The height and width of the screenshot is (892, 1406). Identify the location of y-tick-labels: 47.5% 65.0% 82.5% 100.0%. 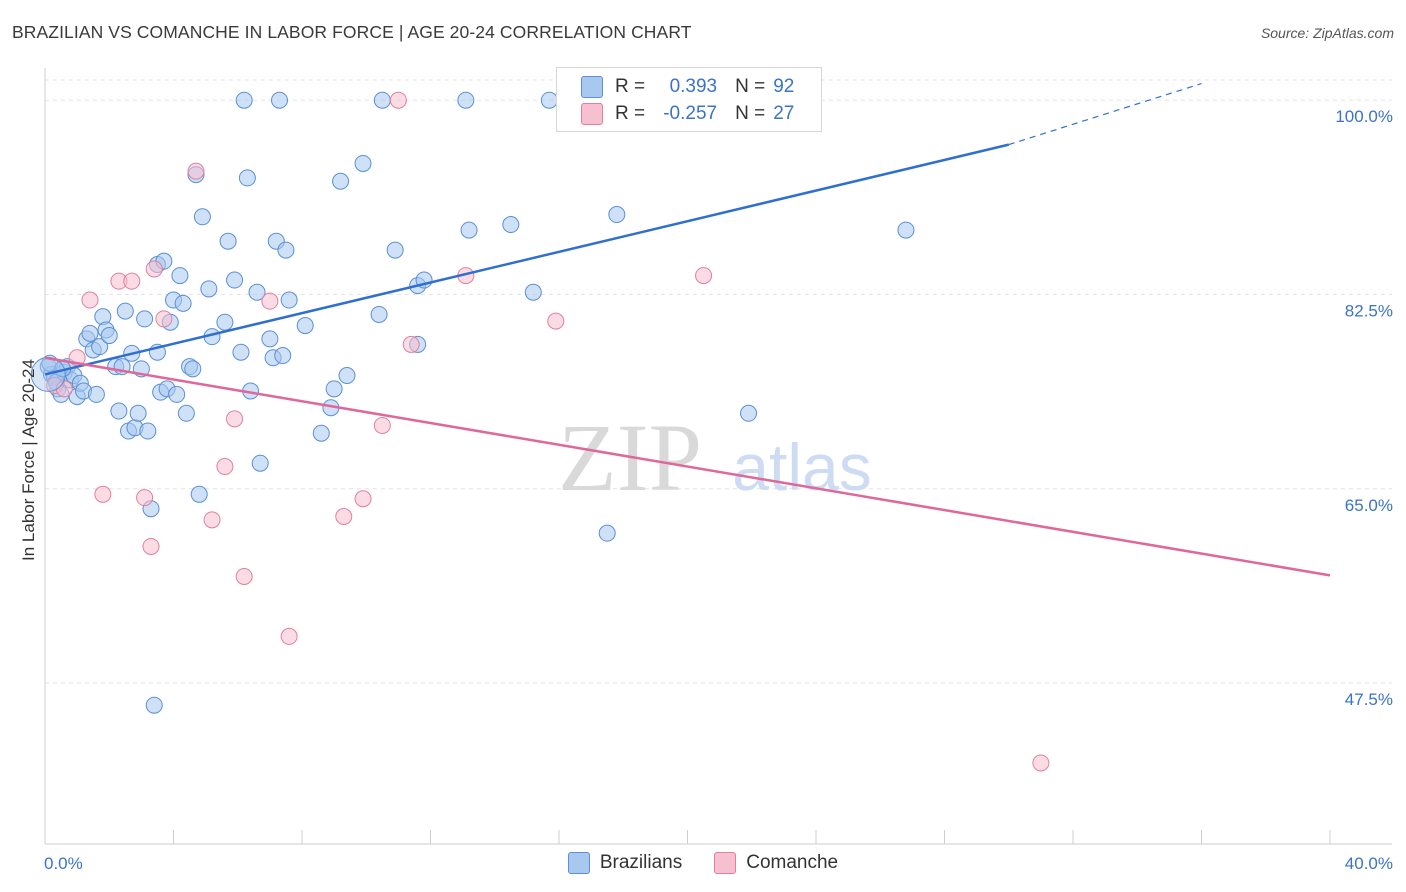
(1364, 408).